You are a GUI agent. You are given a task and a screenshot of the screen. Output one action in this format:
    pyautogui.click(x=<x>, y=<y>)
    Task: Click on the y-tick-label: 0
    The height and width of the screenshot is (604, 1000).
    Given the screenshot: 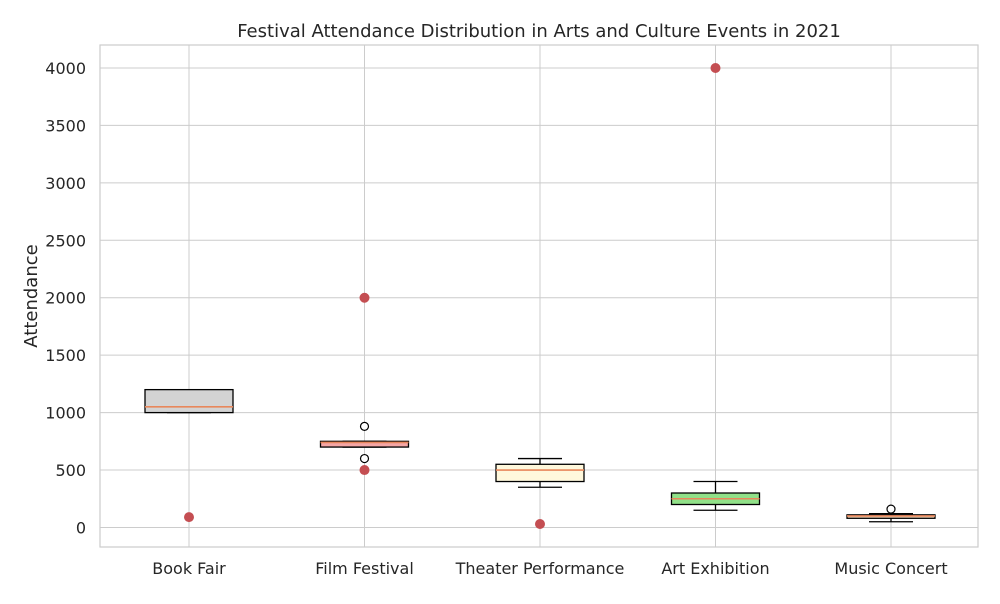 What is the action you would take?
    pyautogui.click(x=81, y=527)
    